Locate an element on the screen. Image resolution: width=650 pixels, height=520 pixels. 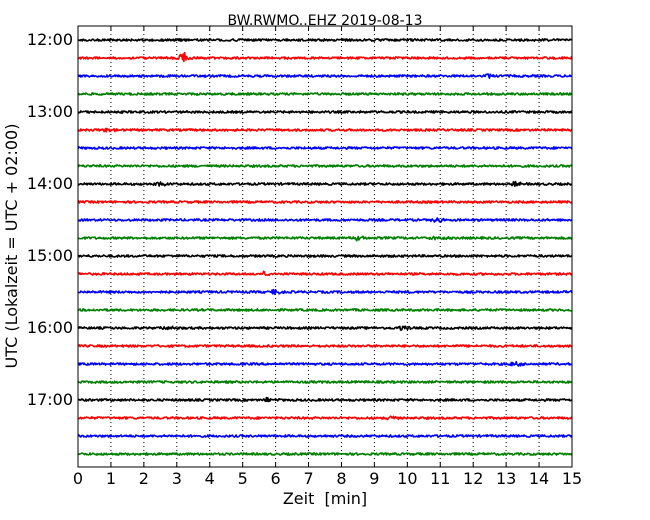
x-tick-label-9: 9 is located at coordinates (374, 478).